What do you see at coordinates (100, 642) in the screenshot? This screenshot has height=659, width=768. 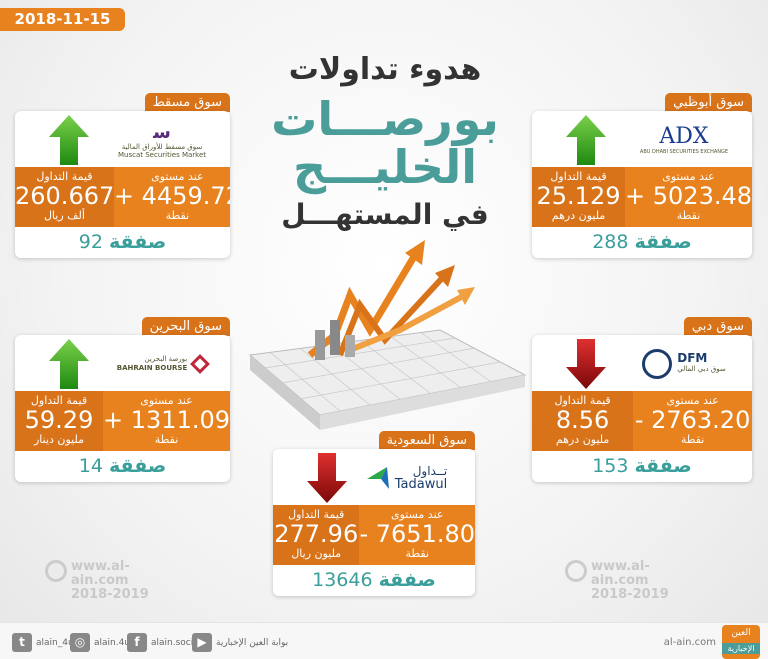 I see `instagram-link: ◎ alain.4u` at bounding box center [100, 642].